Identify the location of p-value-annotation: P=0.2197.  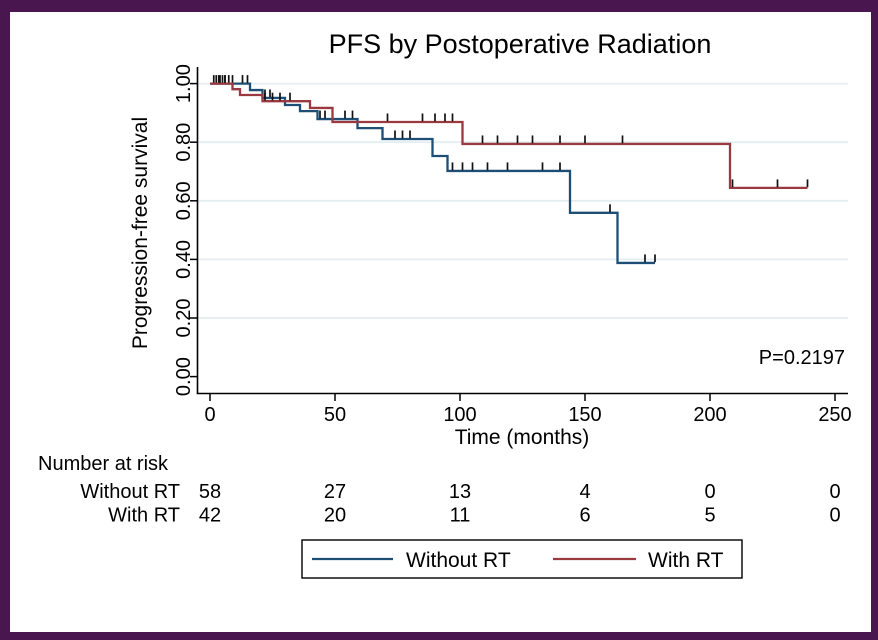
(802, 358).